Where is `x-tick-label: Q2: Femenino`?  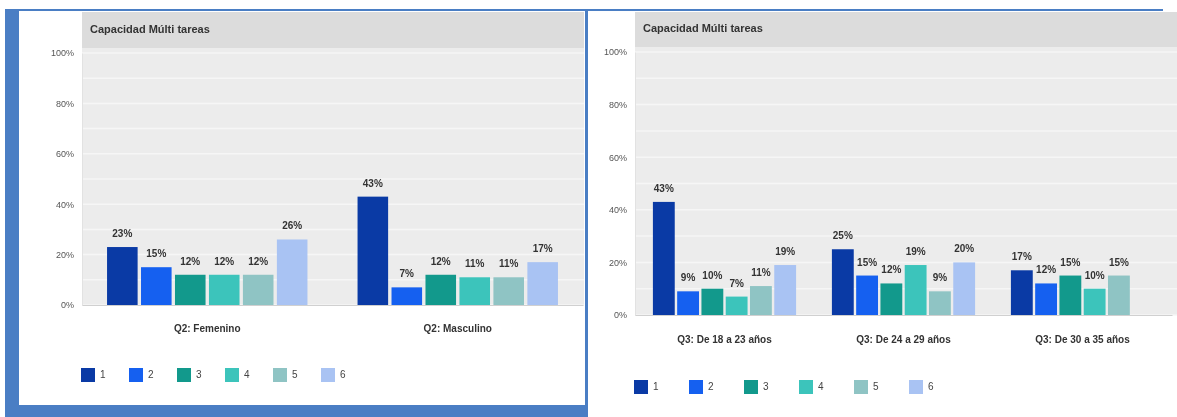 x-tick-label: Q2: Femenino is located at coordinates (207, 329).